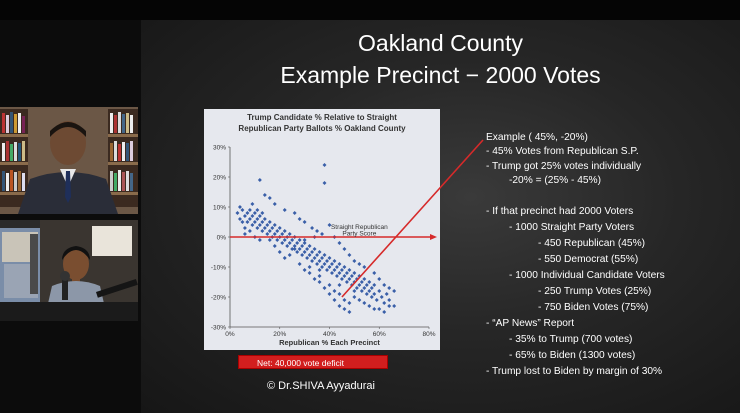 This screenshot has width=740, height=413. I want to click on text-line: - 45% Votes from Republican S.P., so click(562, 151).